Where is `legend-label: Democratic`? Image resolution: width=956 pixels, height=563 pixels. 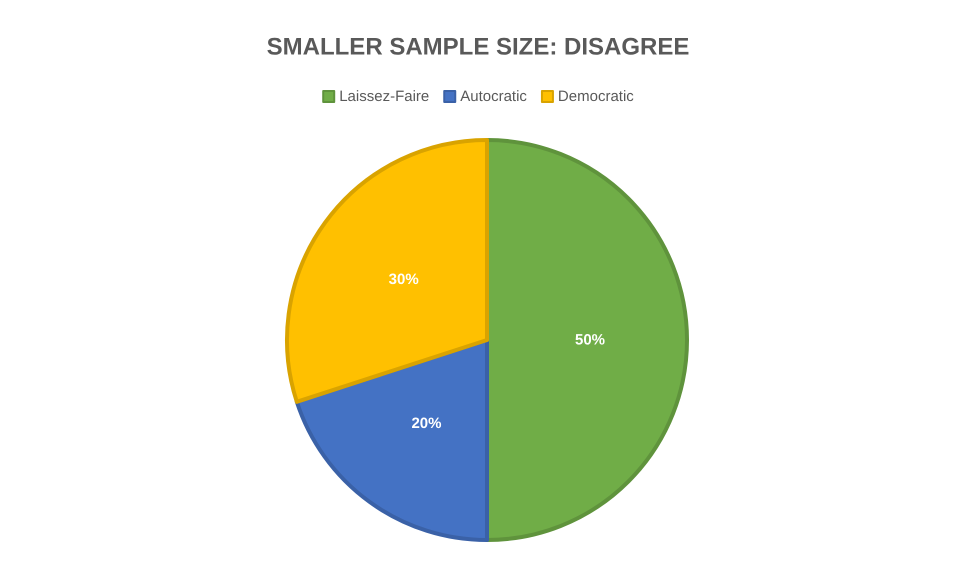
legend-label: Democratic is located at coordinates (596, 96).